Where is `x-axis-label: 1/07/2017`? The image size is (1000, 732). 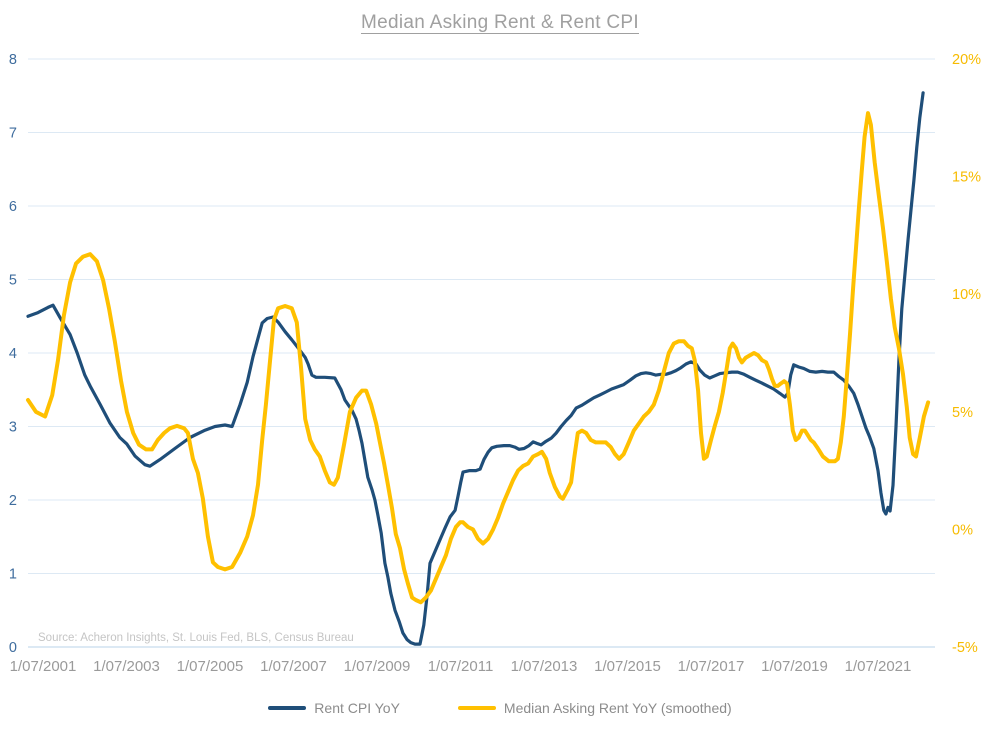
x-axis-label: 1/07/2017 is located at coordinates (711, 666).